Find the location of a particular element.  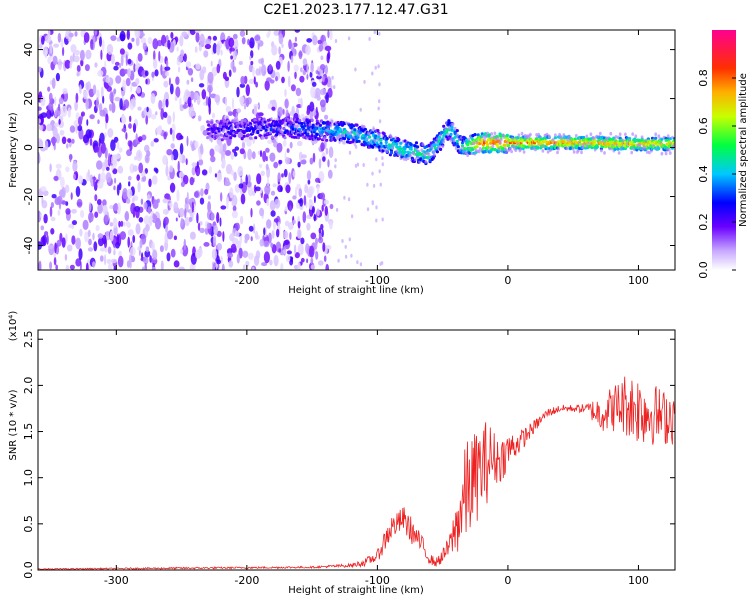

top-y-tick-label: -40 is located at coordinates (28, 246).